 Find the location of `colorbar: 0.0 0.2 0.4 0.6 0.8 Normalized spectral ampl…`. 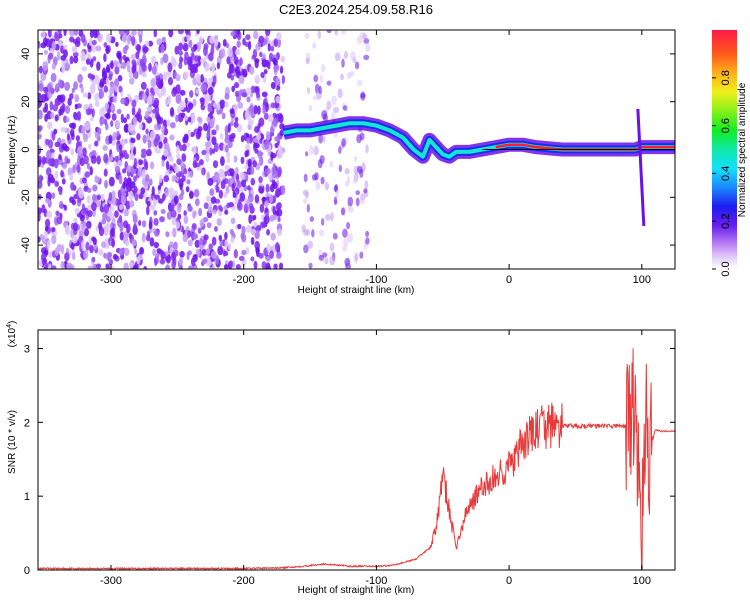

colorbar: 0.0 0.2 0.4 0.6 0.8 Normalized spectral ampl… is located at coordinates (730, 153).